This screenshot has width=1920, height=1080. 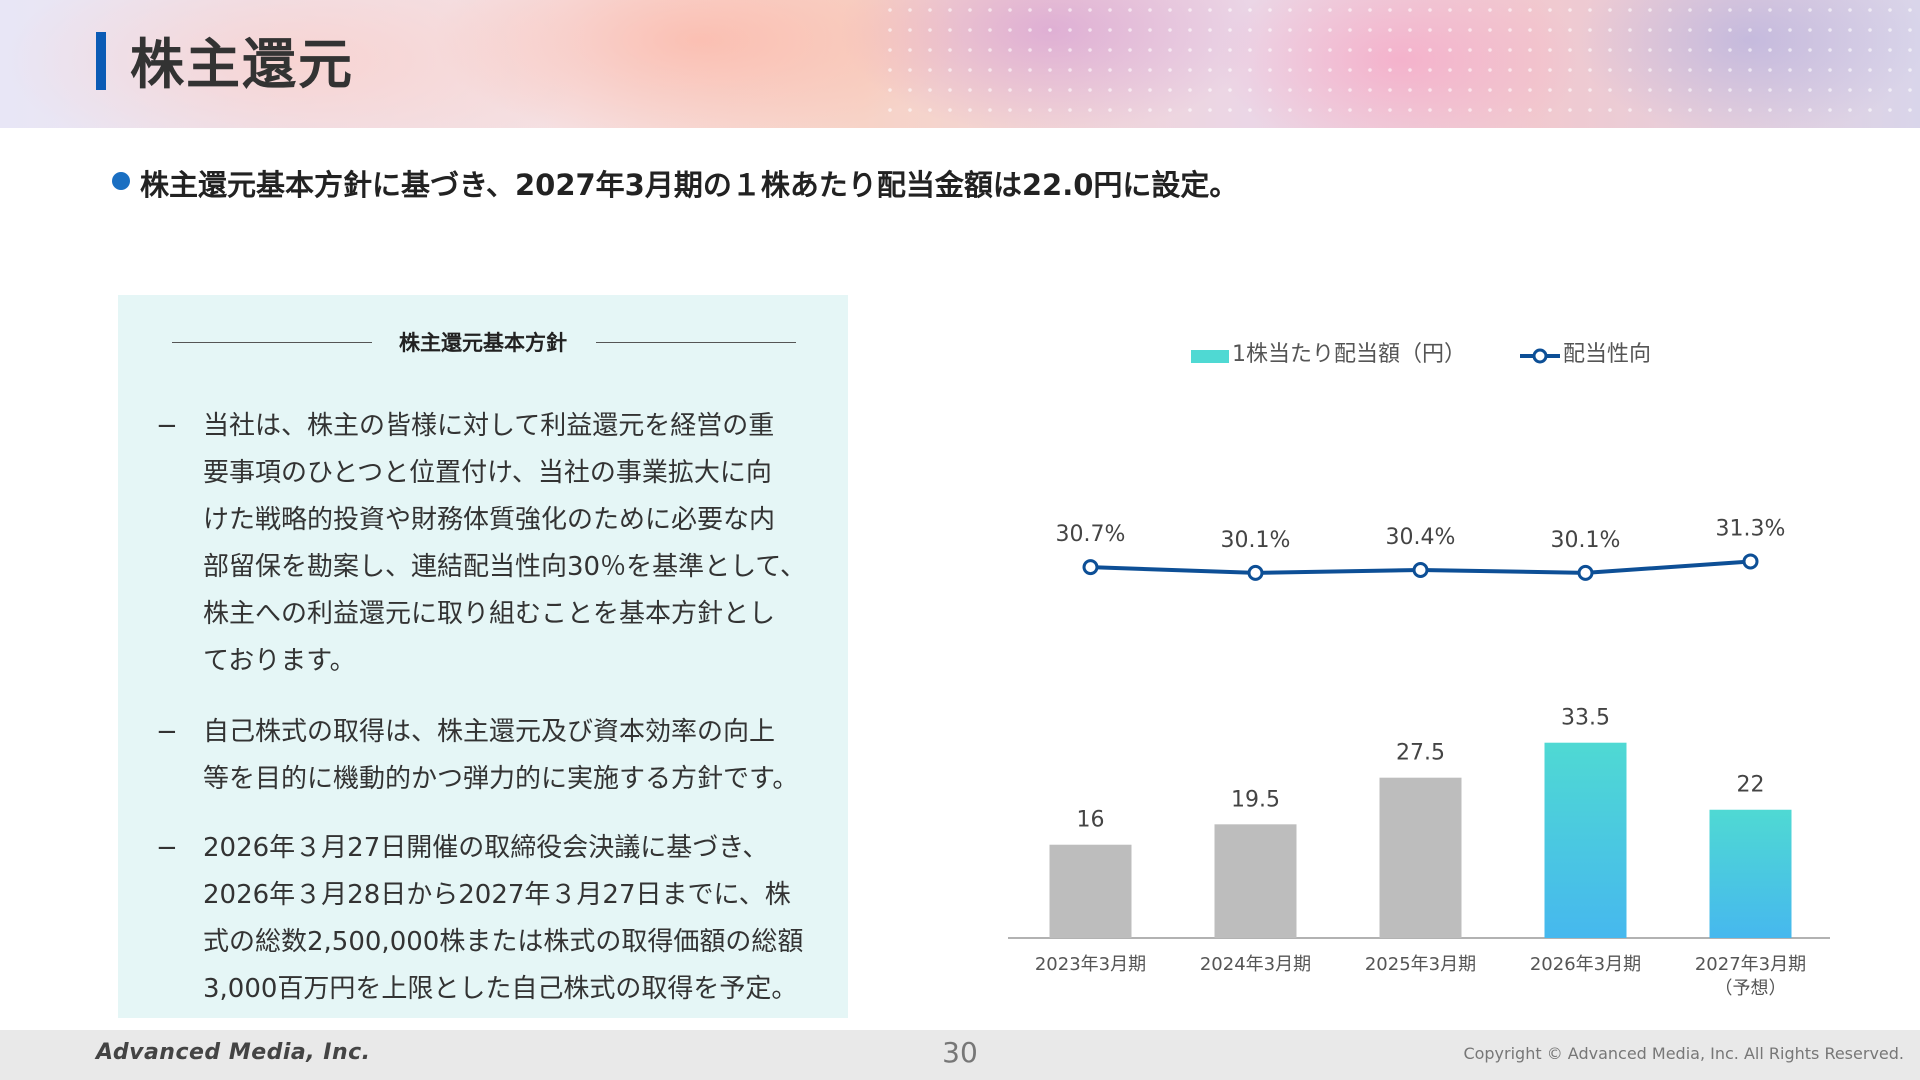 What do you see at coordinates (1421, 537) in the screenshot?
I see `payout-value-label: 30.4%` at bounding box center [1421, 537].